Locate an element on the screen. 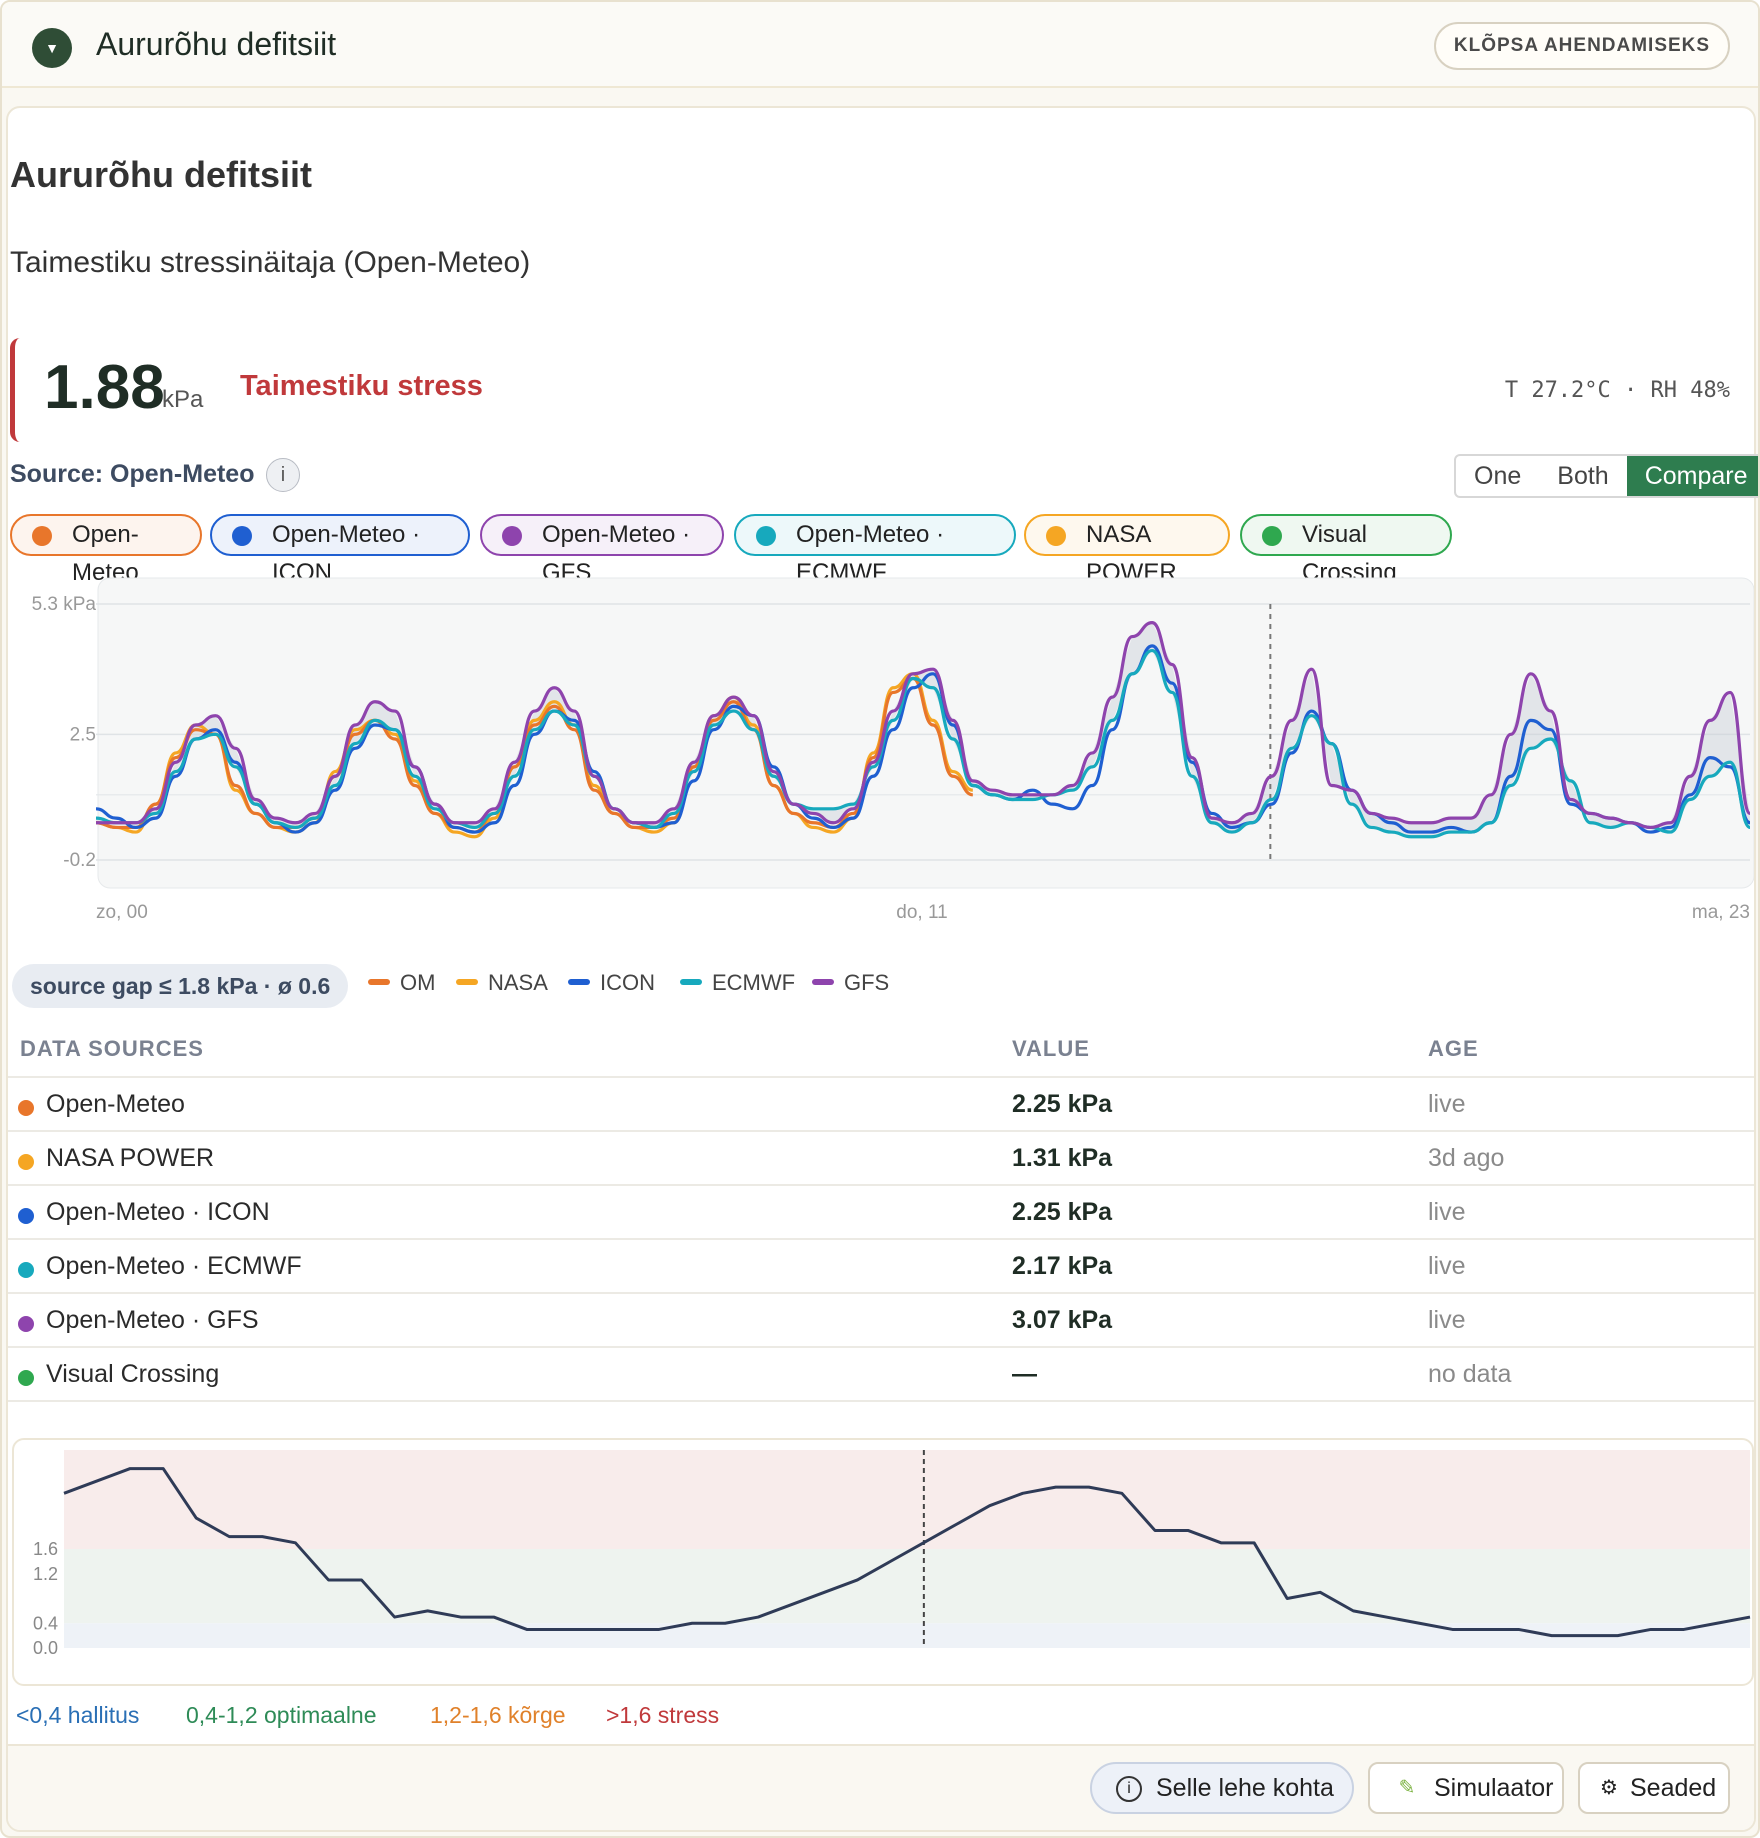 The width and height of the screenshot is (1760, 1838). table-row: Open-Meteo · ICON 2.25 kPa live is located at coordinates (881, 1213).